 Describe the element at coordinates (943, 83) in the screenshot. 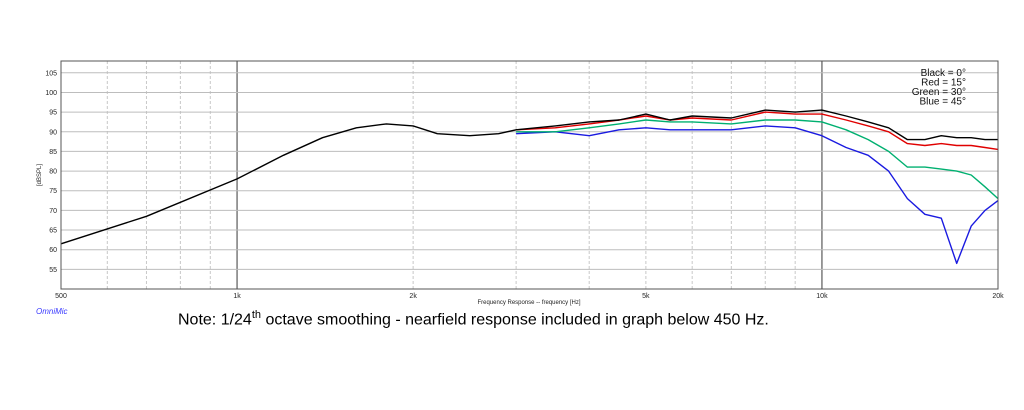

I see `legend-entry: Red = 15°` at that location.